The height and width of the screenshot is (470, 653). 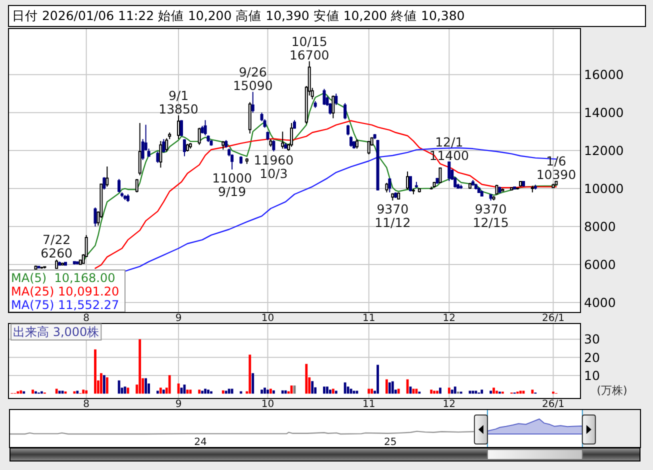 I want to click on y-tick-label: 4000, so click(x=600, y=302).